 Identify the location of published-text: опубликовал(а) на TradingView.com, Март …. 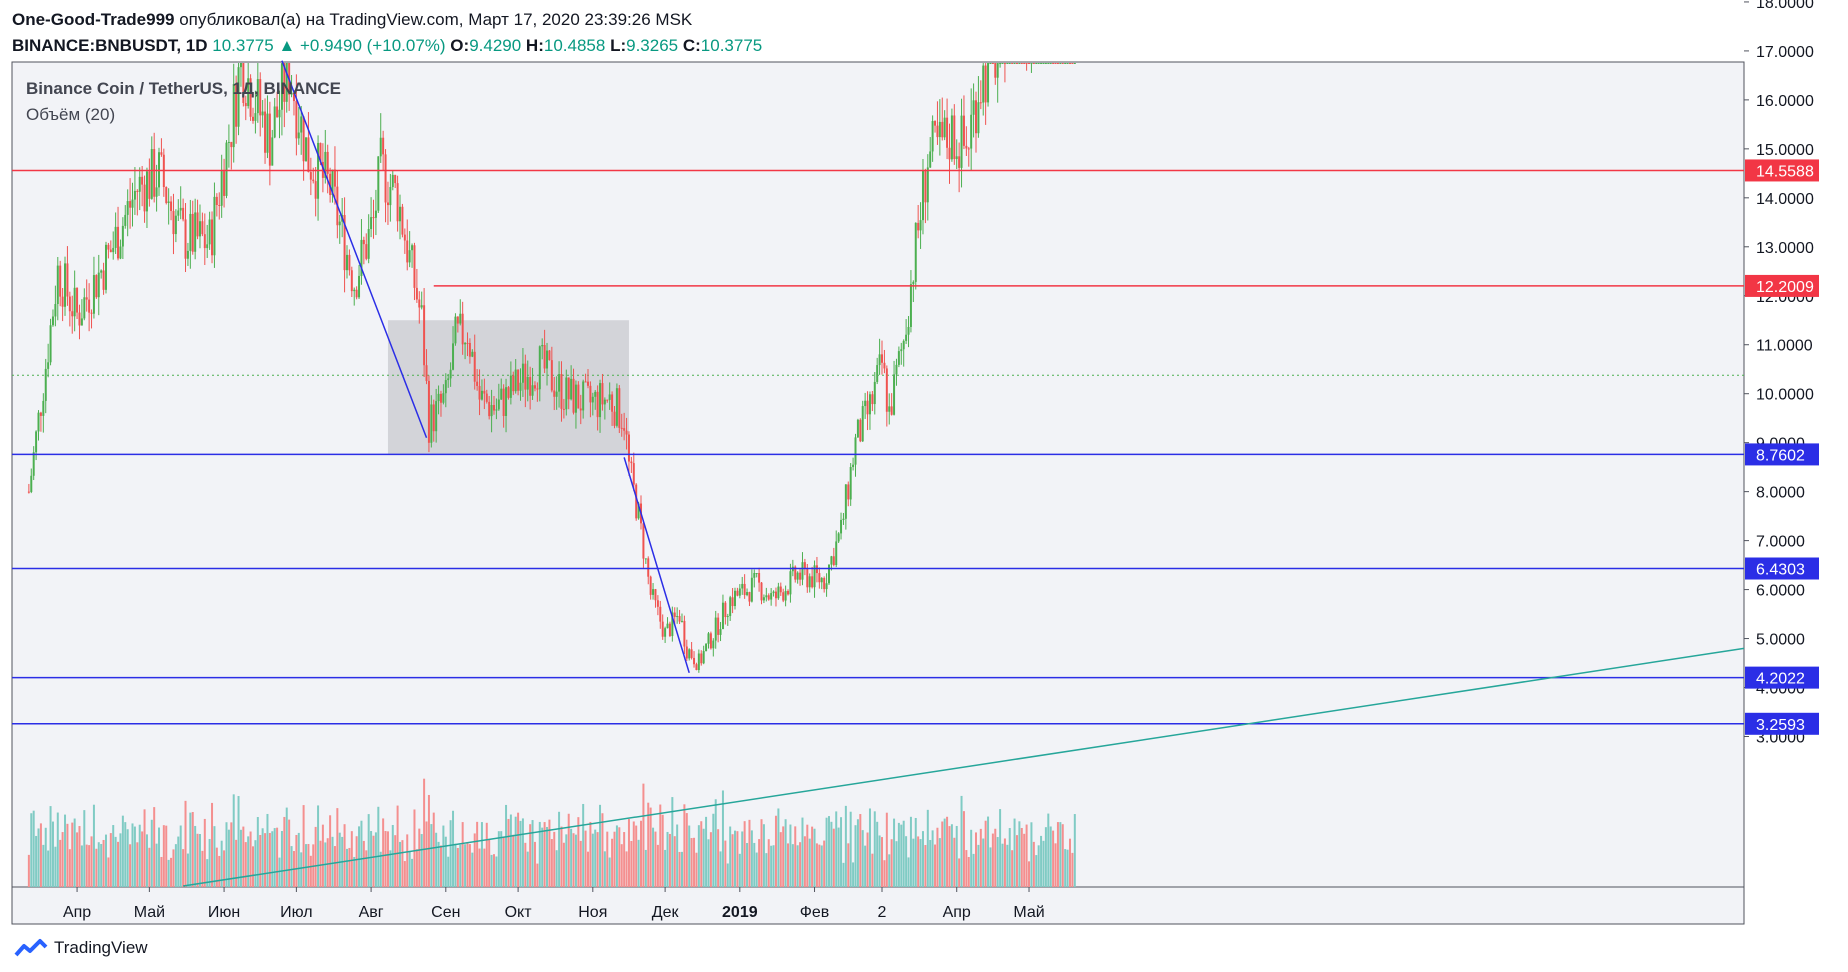
(436, 19).